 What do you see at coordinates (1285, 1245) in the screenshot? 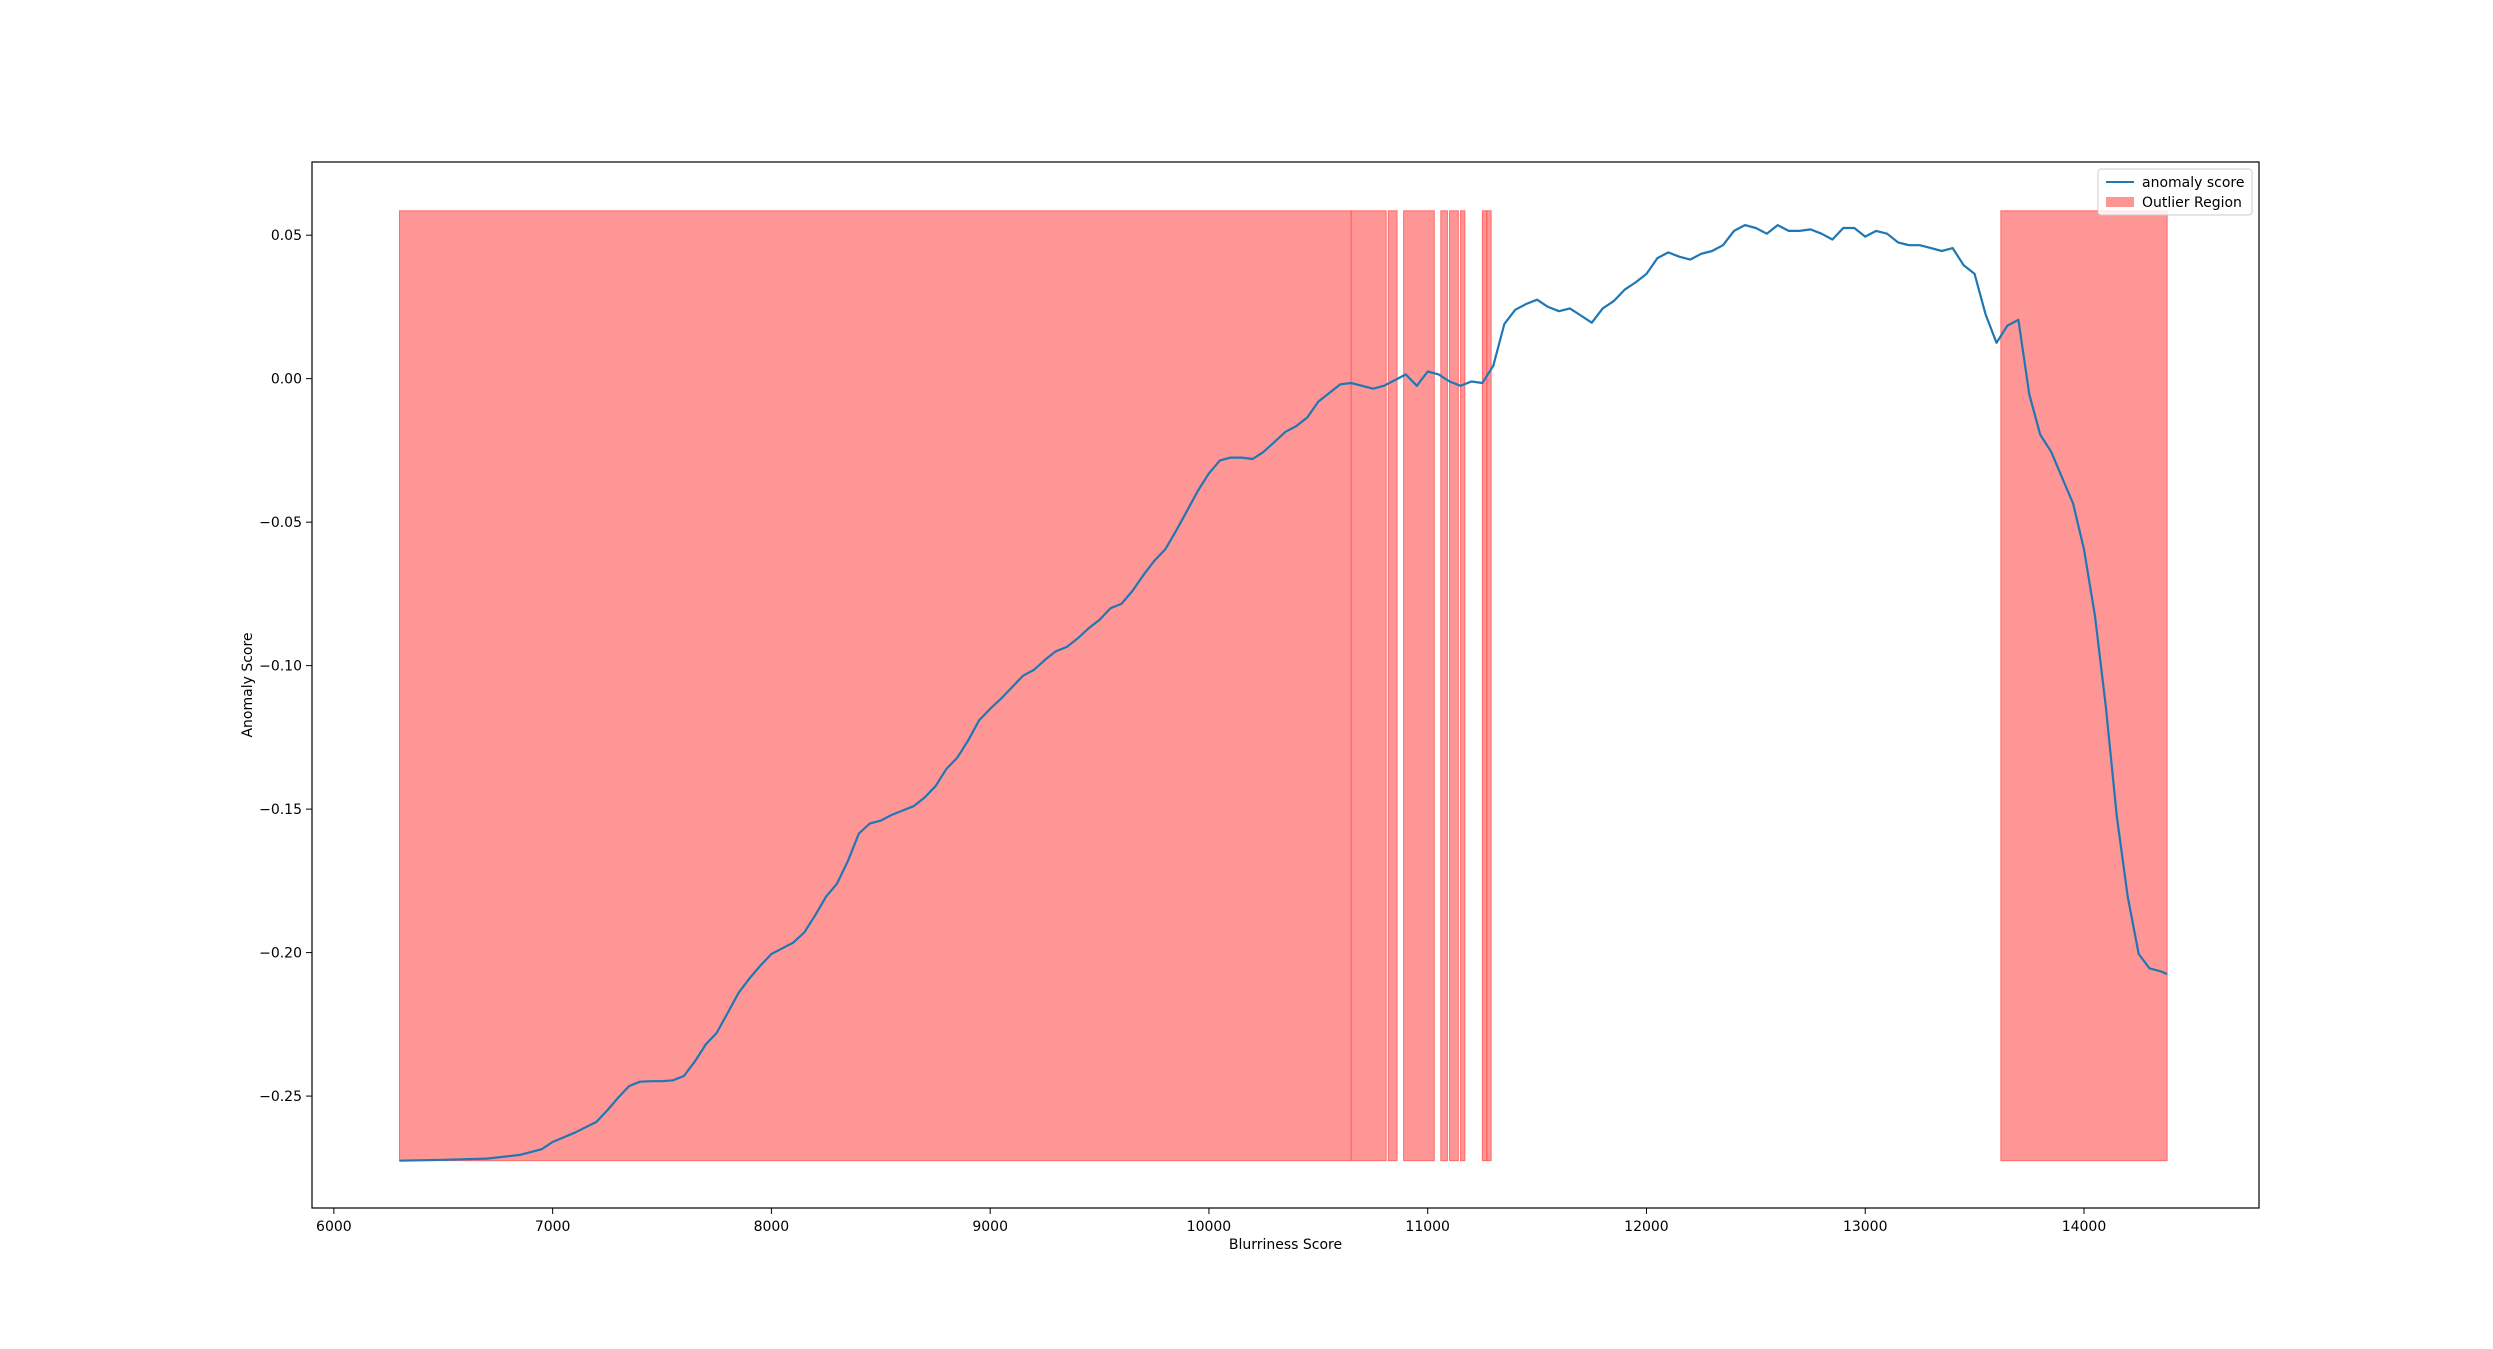
I see `x-axis-title: Blurriness Score` at bounding box center [1285, 1245].